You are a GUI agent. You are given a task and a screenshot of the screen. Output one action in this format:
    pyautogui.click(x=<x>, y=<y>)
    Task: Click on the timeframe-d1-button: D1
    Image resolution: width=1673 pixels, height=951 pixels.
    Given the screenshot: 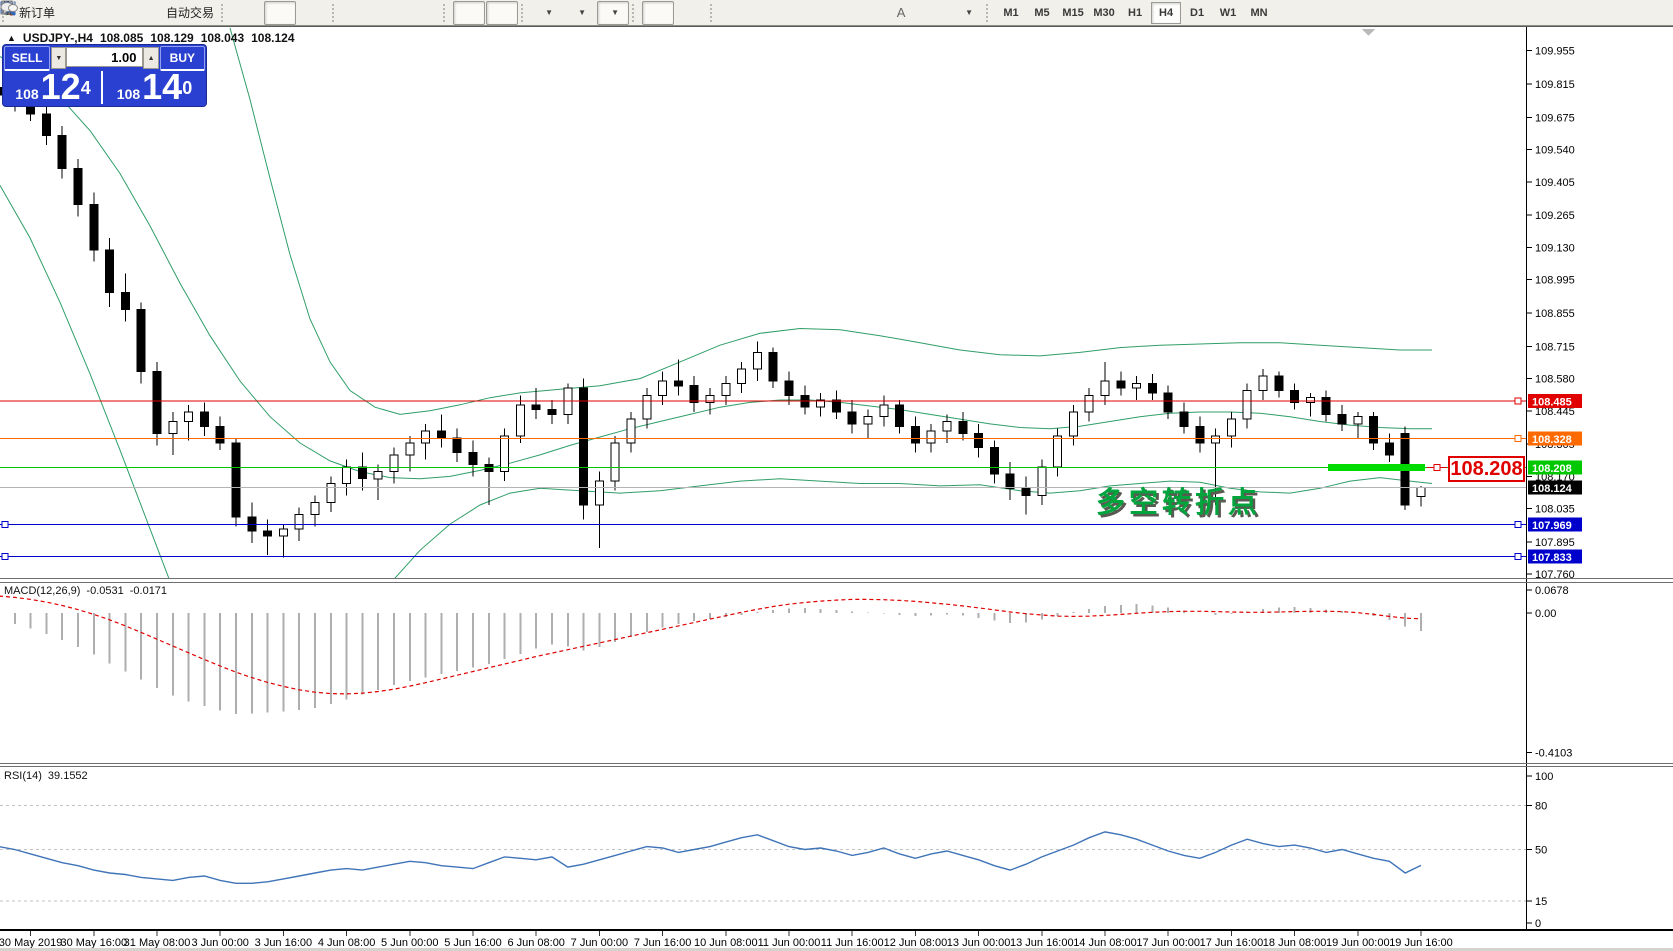 What is the action you would take?
    pyautogui.click(x=1197, y=12)
    